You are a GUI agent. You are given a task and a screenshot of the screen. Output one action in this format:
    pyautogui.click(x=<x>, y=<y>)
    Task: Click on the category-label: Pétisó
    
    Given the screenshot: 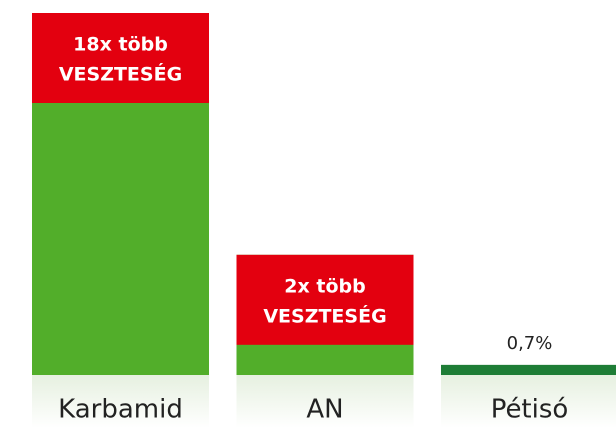 What is the action you would take?
    pyautogui.click(x=530, y=410)
    